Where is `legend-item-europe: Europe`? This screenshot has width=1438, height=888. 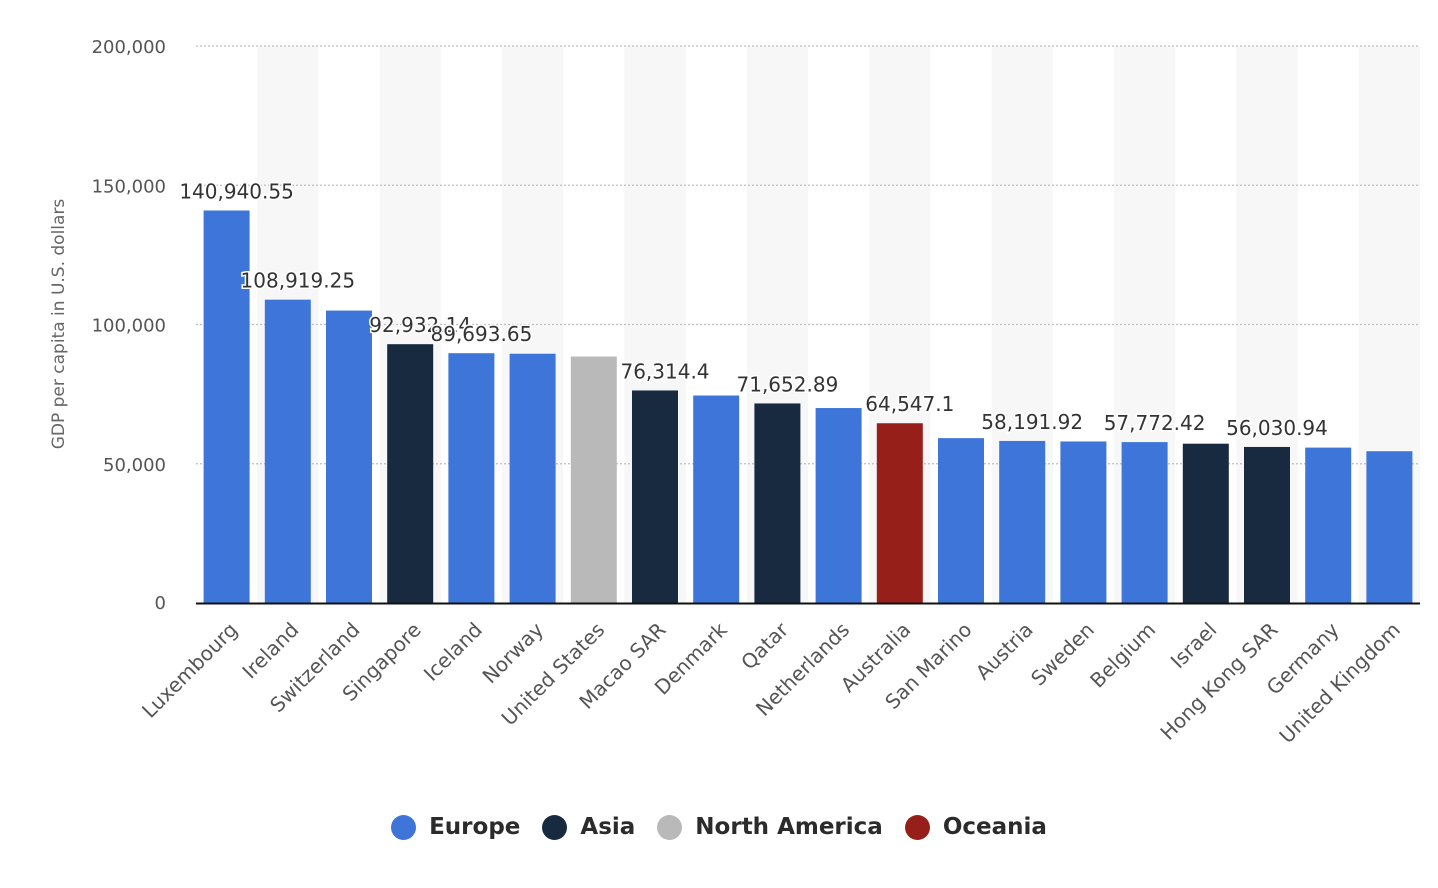
legend-item-europe: Europe is located at coordinates (455, 827).